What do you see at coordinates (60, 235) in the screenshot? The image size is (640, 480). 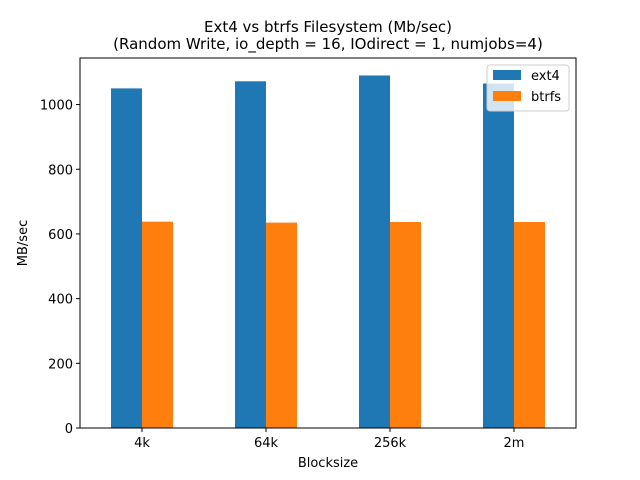 I see `y-tick-label: 600` at bounding box center [60, 235].